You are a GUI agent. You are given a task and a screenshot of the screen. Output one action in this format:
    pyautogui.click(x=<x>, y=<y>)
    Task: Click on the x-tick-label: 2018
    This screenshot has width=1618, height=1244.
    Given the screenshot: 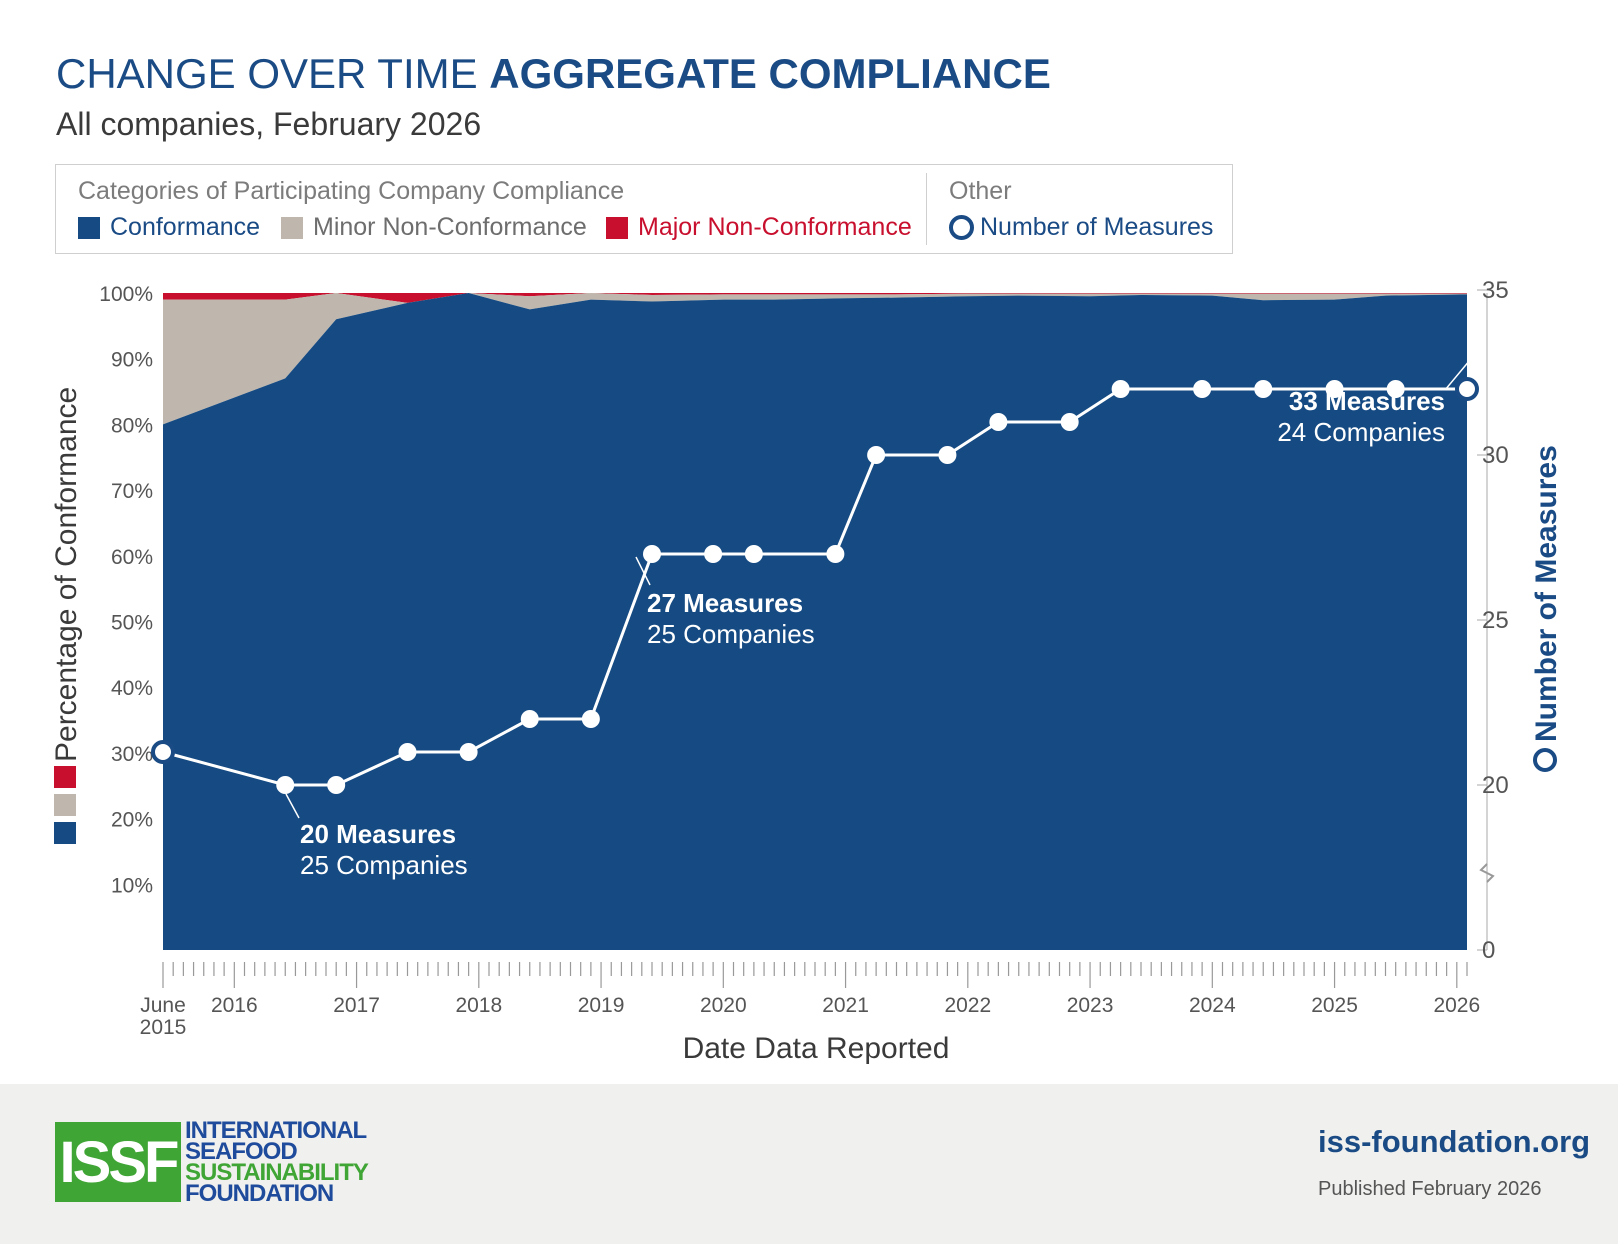 What is the action you would take?
    pyautogui.click(x=478, y=1005)
    